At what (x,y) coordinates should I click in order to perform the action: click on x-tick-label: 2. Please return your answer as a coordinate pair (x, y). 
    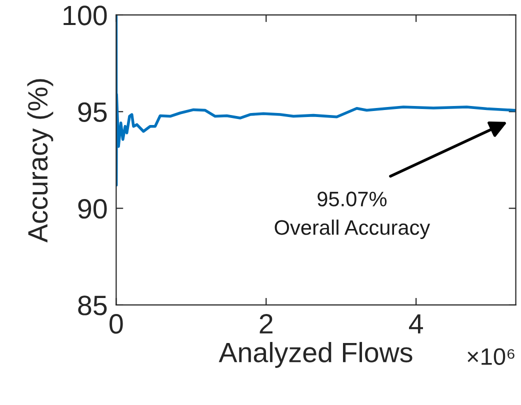
    Looking at the image, I should click on (266, 324).